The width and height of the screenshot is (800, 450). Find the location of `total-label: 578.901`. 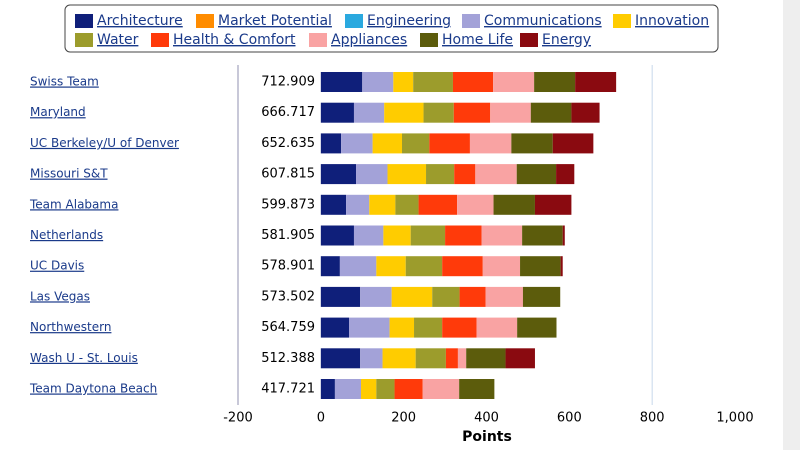

total-label: 578.901 is located at coordinates (288, 266).